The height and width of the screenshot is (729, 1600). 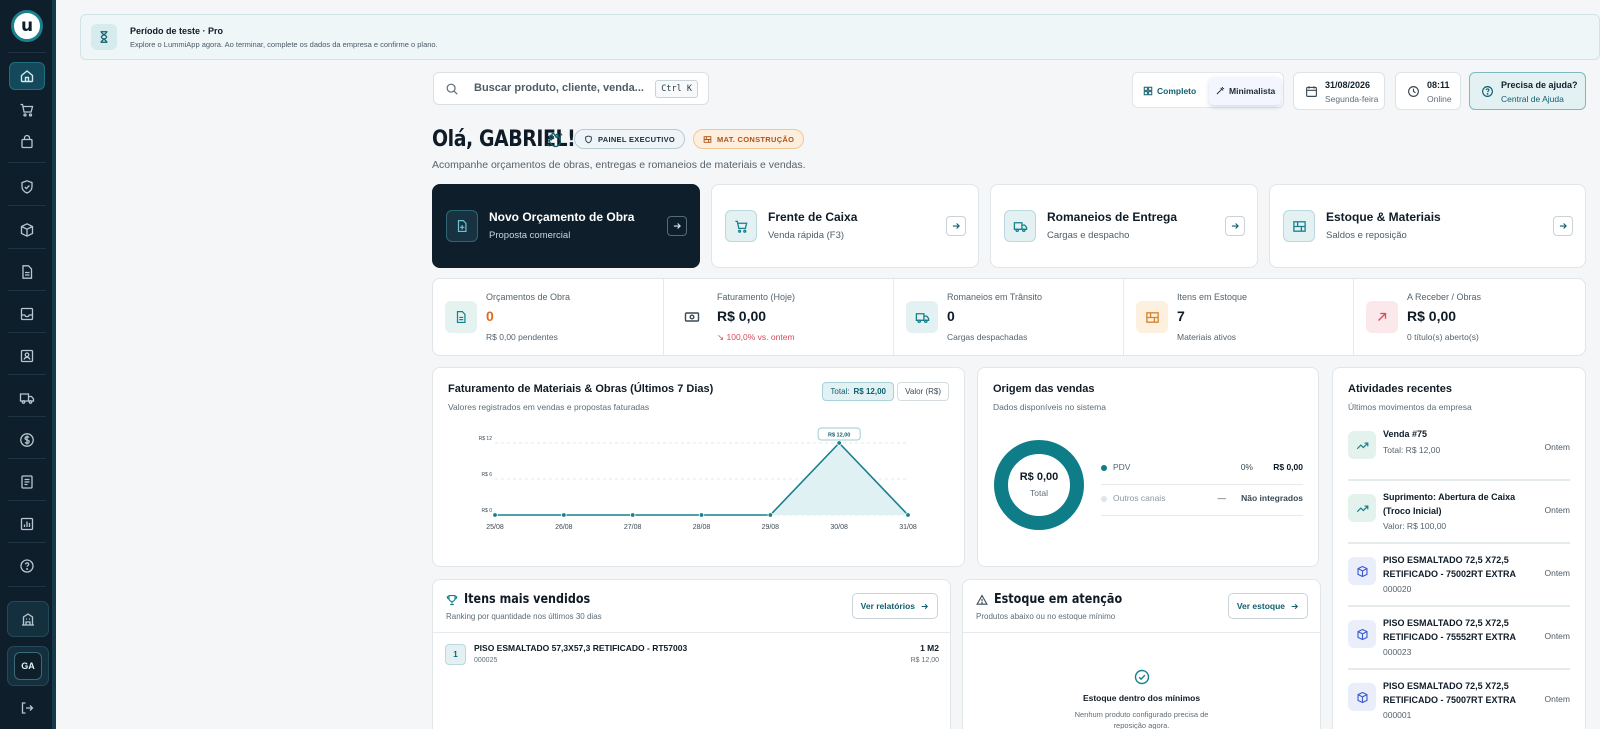 I want to click on sidebar-item-contacts, so click(x=27, y=356).